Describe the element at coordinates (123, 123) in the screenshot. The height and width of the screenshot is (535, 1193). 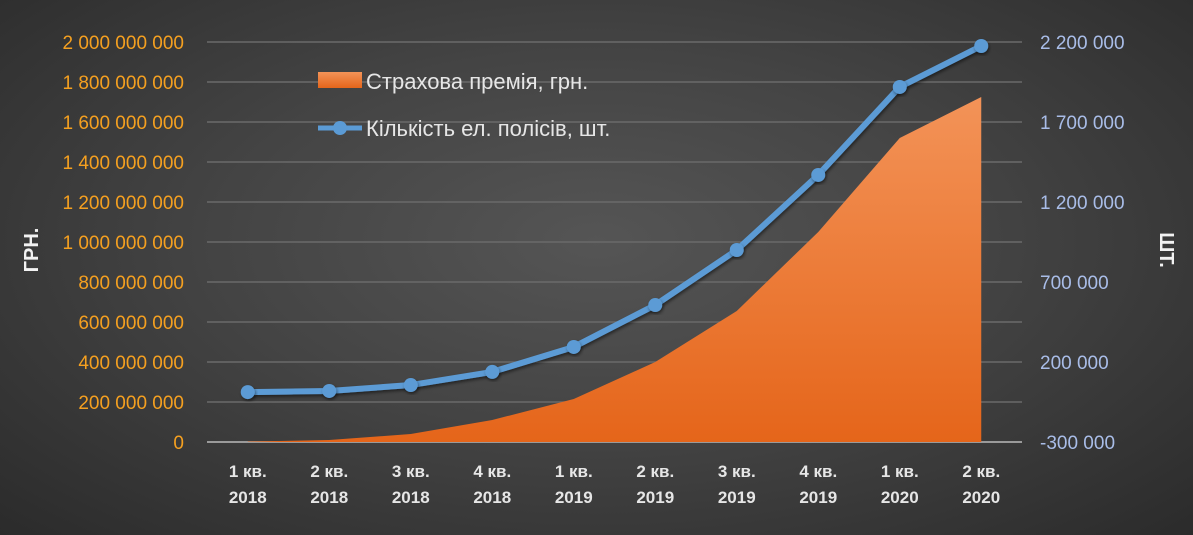
I see `left-tick-label: 1 600 000 000` at that location.